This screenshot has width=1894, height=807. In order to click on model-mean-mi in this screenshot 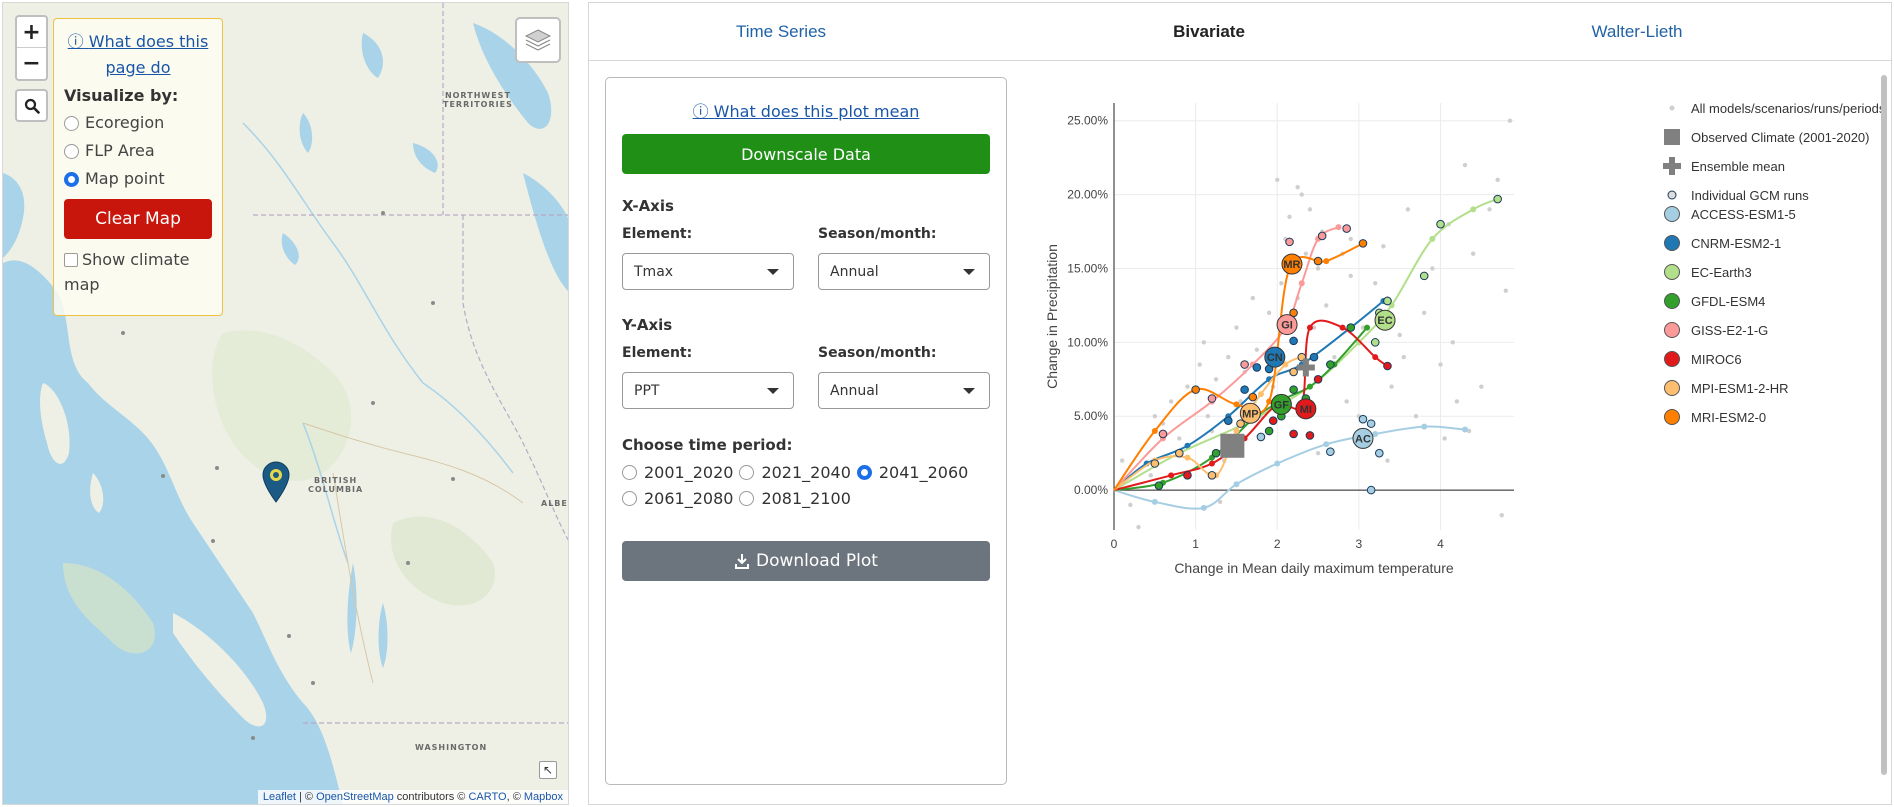, I will do `click(1306, 409)`.